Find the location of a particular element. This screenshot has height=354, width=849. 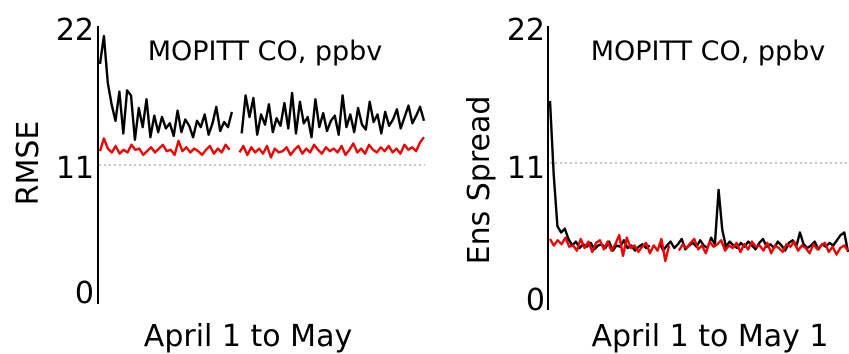

y-tick-22-right: 22 is located at coordinates (526, 30).